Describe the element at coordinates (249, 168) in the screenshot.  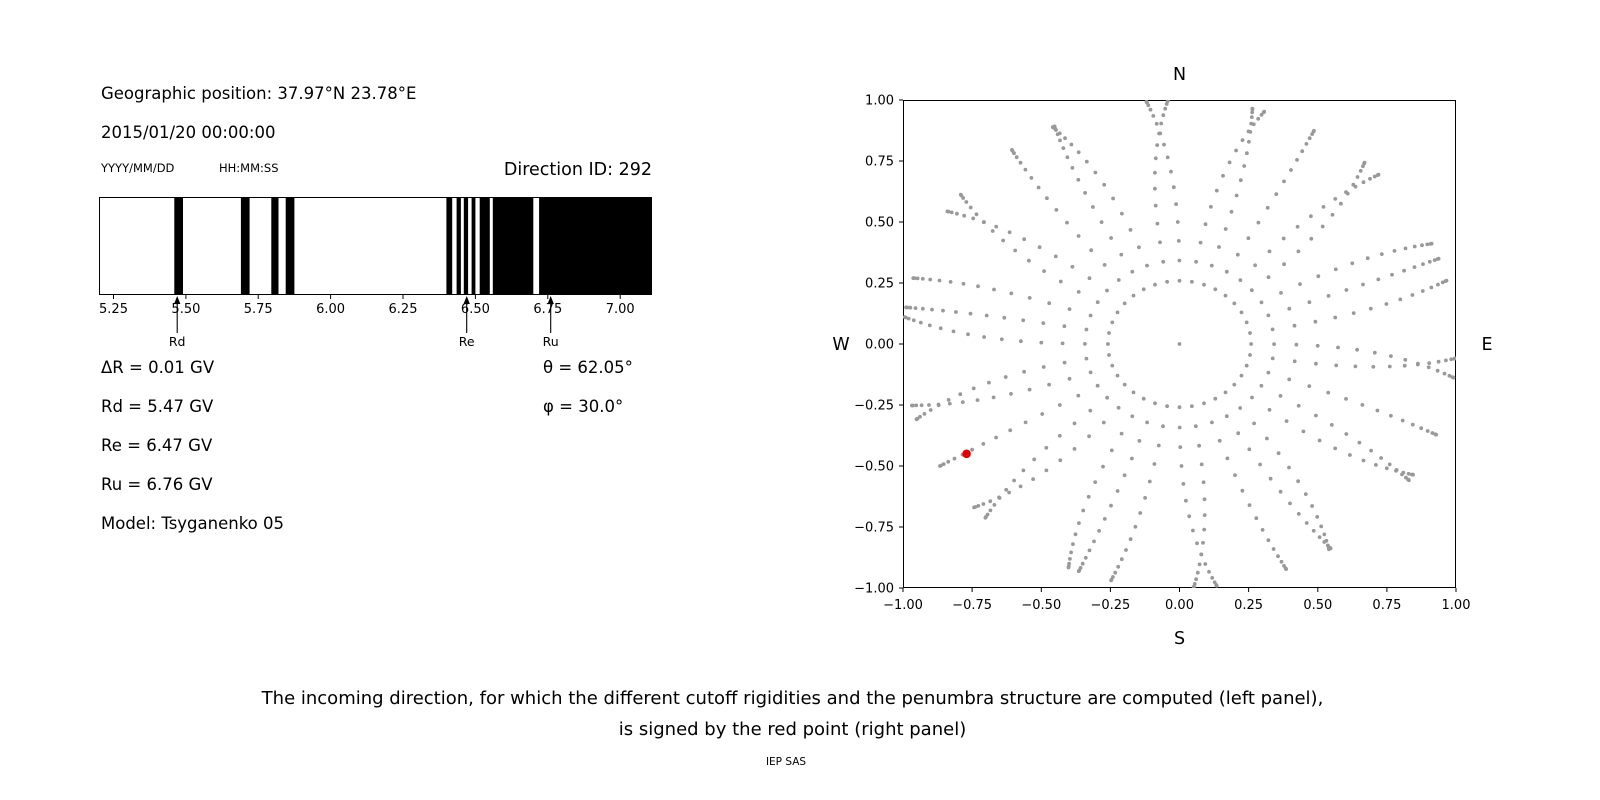
I see `time-format-hint: HH:MM:SS` at that location.